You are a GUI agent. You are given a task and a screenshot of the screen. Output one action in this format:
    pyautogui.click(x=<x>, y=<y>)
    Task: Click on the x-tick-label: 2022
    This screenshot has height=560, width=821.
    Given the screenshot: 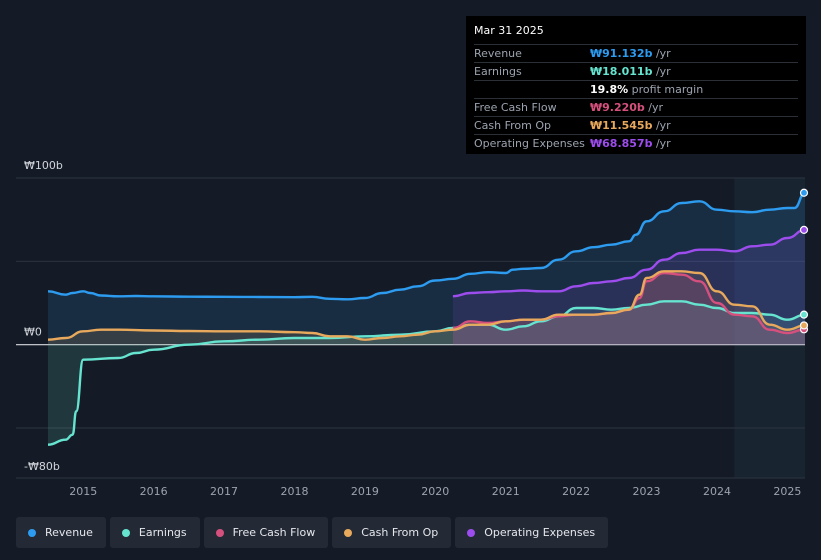 What is the action you would take?
    pyautogui.click(x=576, y=491)
    